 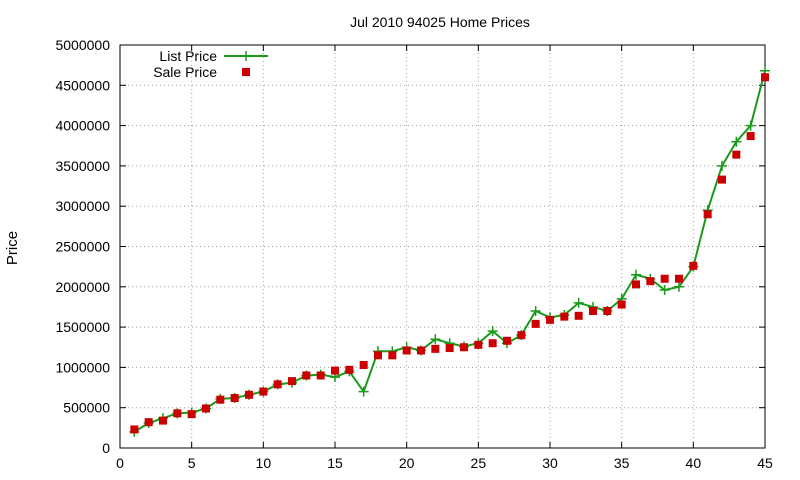 I want to click on x-tick-label: 10, so click(x=264, y=463).